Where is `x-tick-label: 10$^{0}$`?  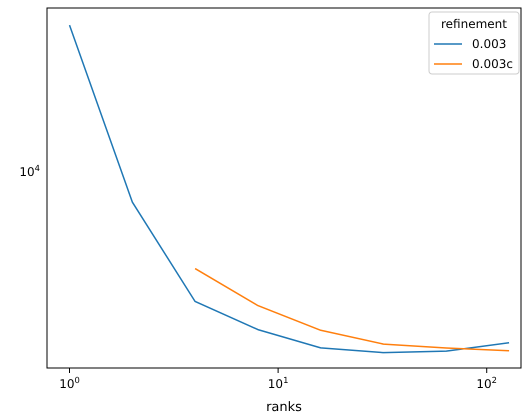 x-tick-label: 10$^{0}$ is located at coordinates (69, 383).